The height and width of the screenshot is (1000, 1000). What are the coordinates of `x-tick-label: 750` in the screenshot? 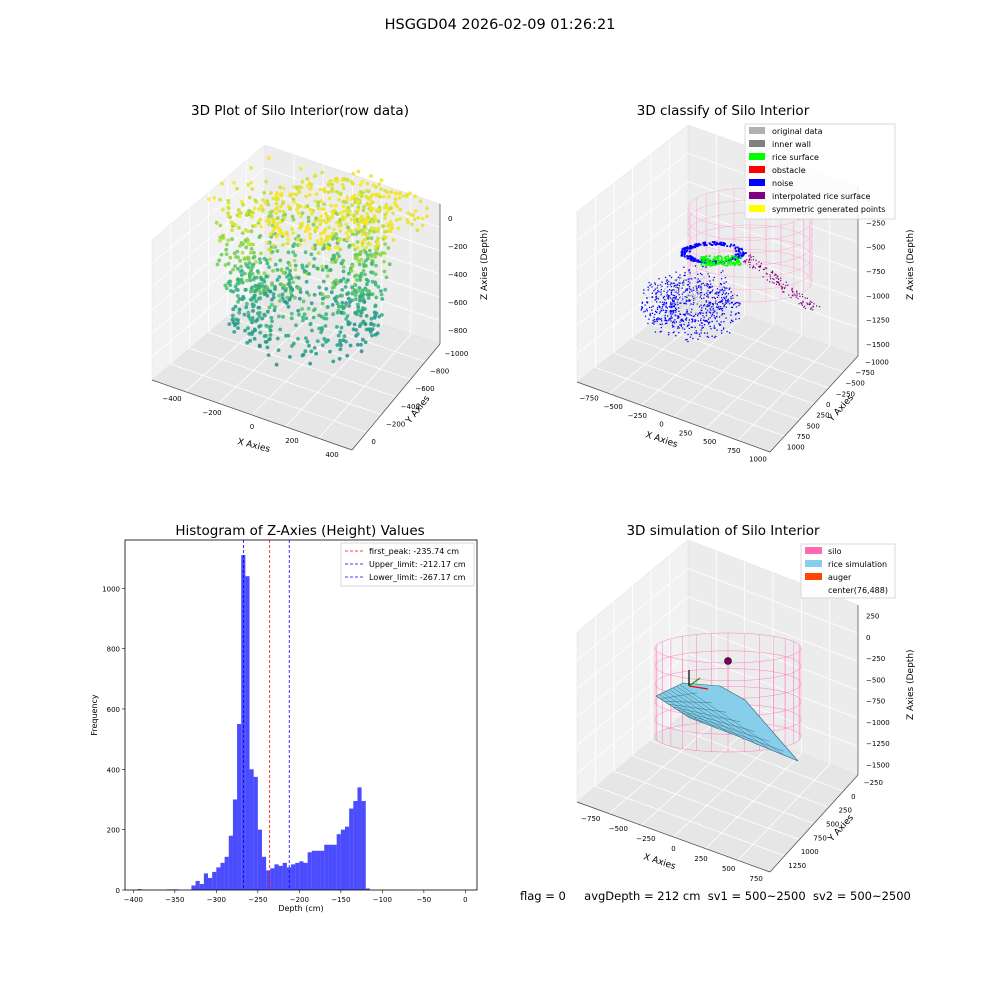 It's located at (756, 879).